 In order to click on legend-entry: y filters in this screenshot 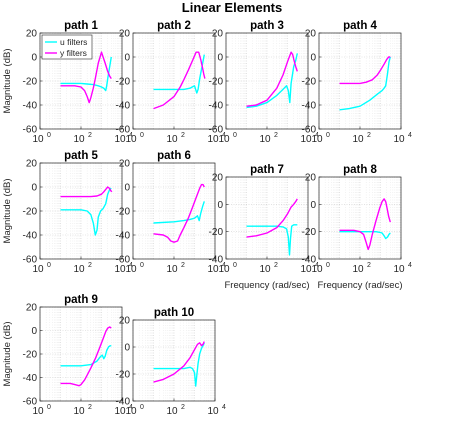, I will do `click(73, 53)`.